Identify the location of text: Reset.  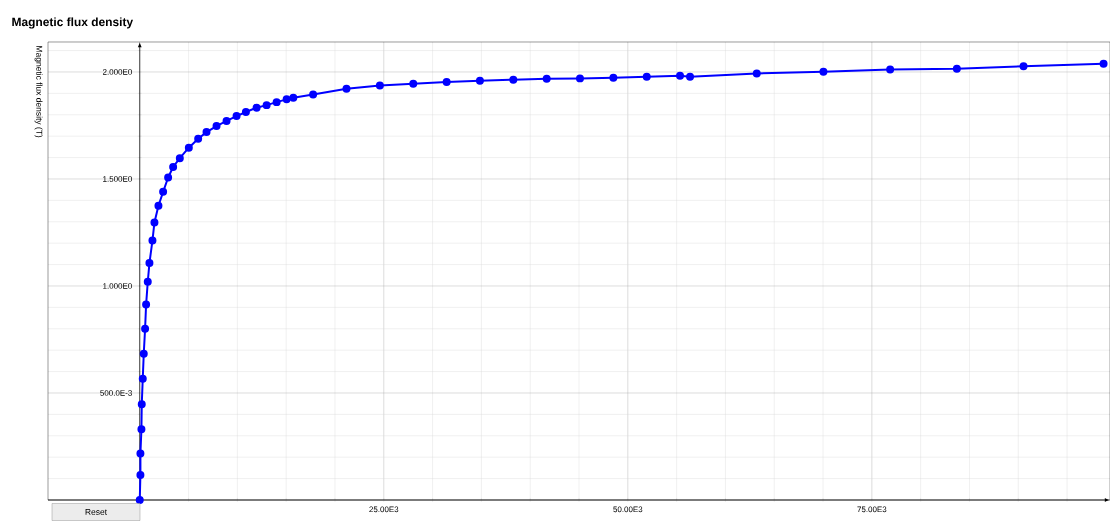
(96, 512).